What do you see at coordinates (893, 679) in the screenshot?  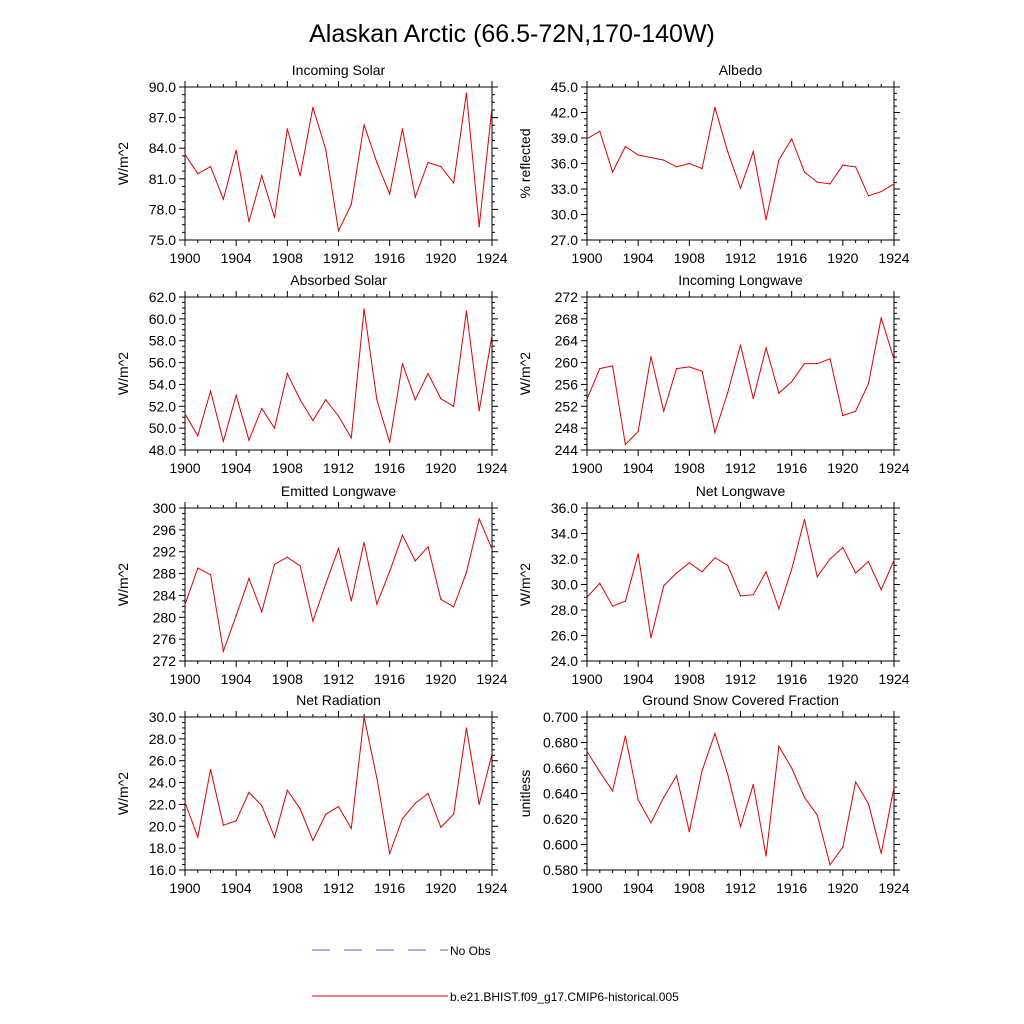 I see `x-tick-label: 1924` at bounding box center [893, 679].